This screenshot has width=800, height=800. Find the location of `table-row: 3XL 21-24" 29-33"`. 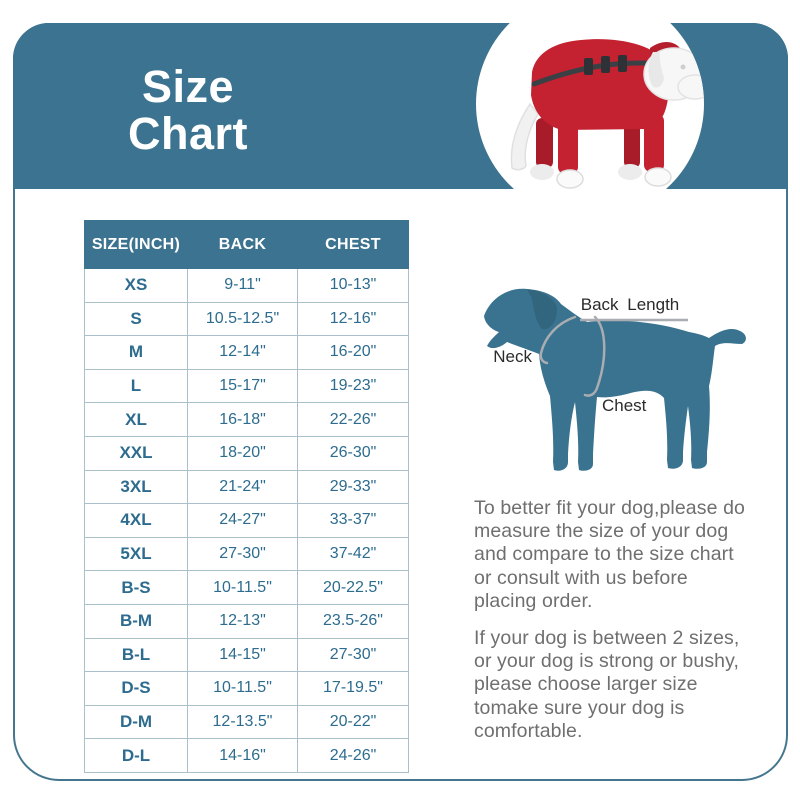

table-row: 3XL 21-24" 29-33" is located at coordinates (246, 487).